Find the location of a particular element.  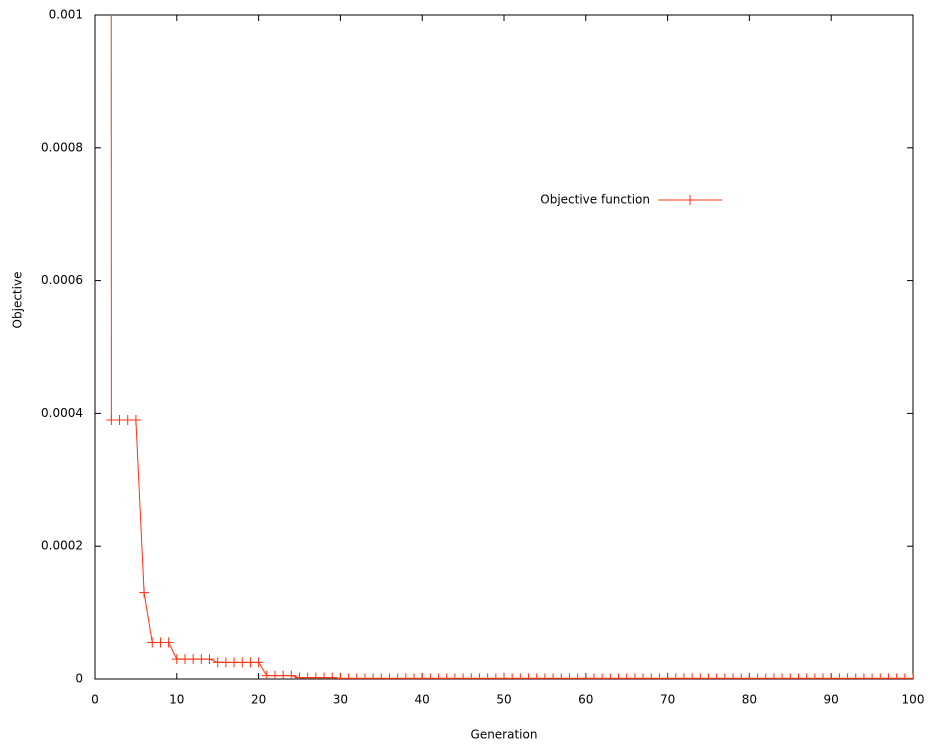

legend-label: Objective function is located at coordinates (595, 200).